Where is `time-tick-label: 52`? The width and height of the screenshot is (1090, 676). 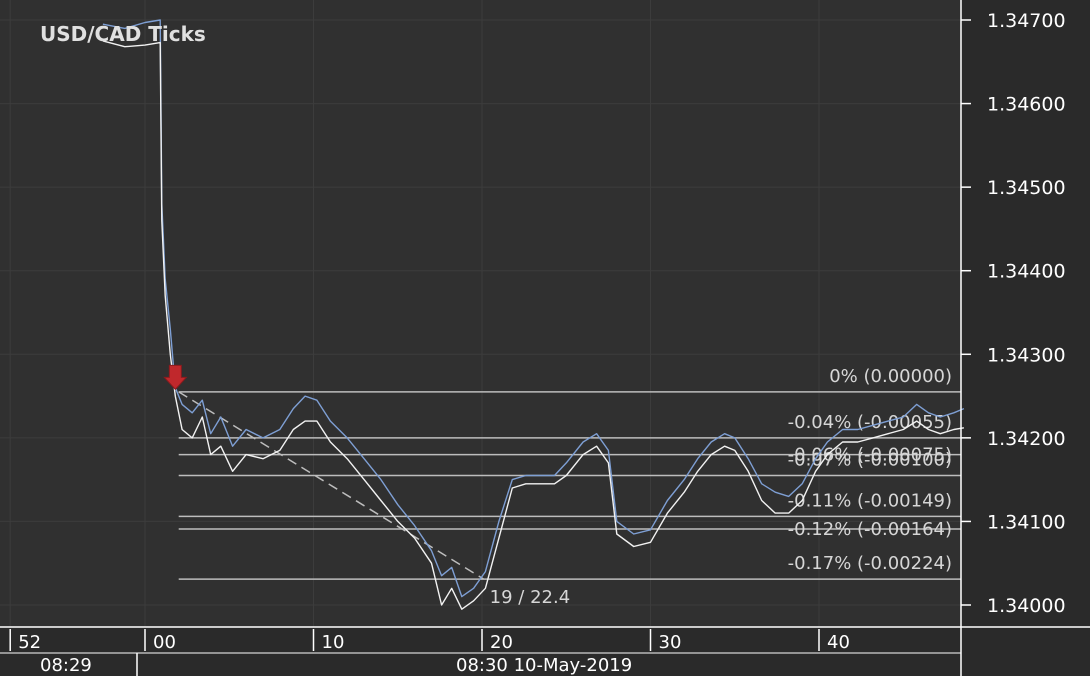 time-tick-label: 52 is located at coordinates (29, 642).